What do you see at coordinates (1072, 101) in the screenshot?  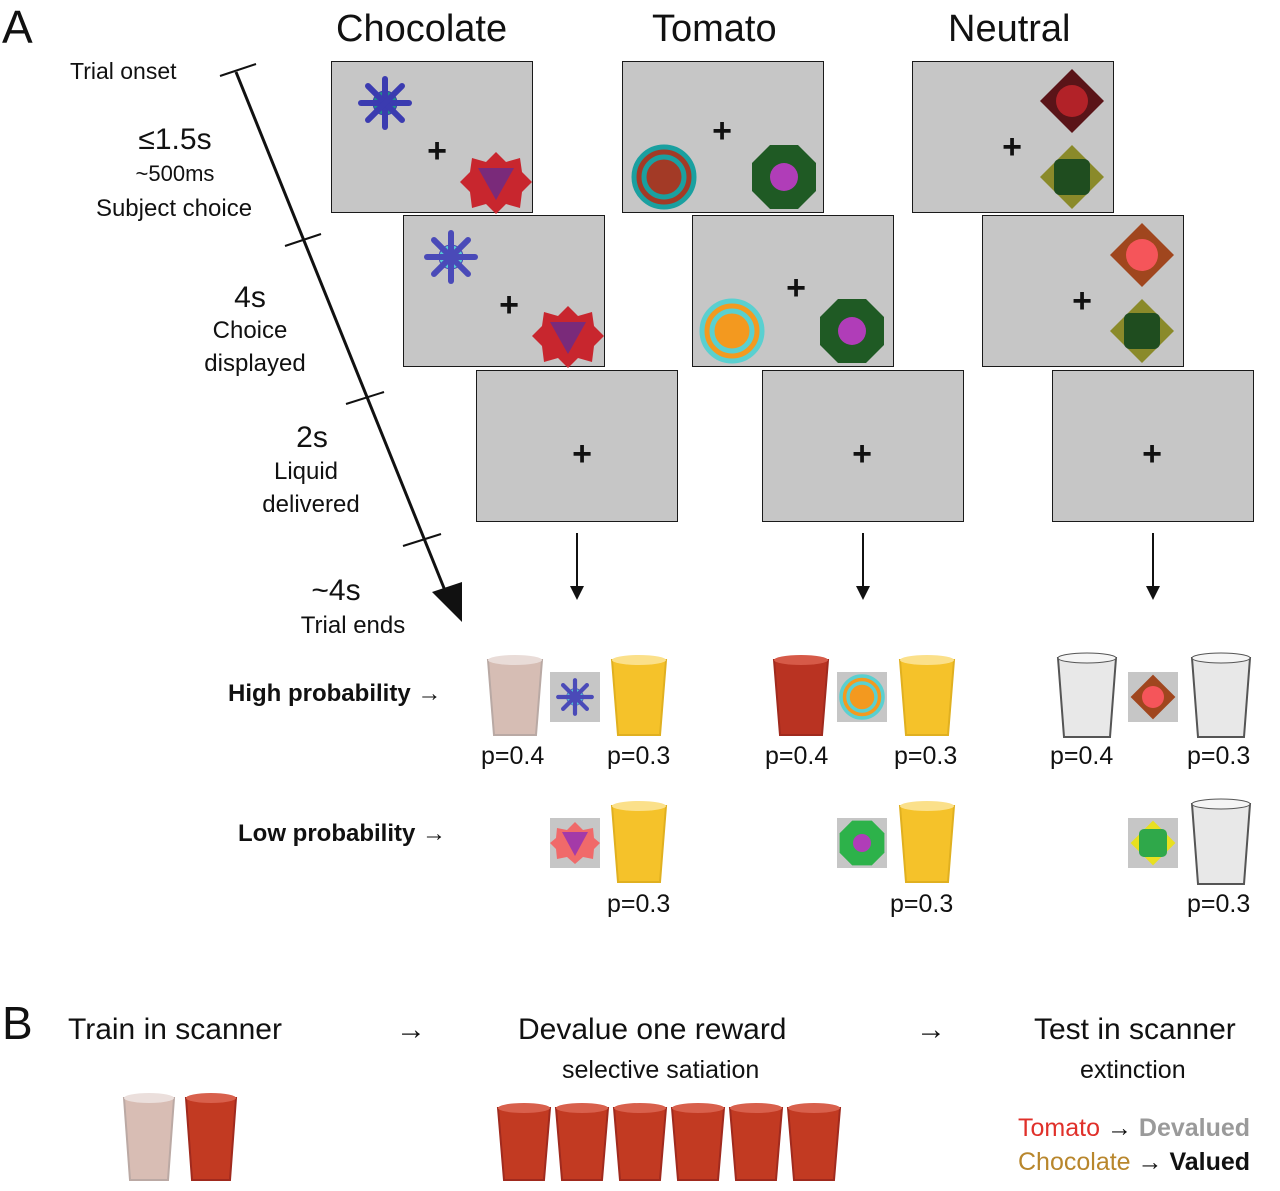 I see `stimulus-diamond-darkred` at bounding box center [1072, 101].